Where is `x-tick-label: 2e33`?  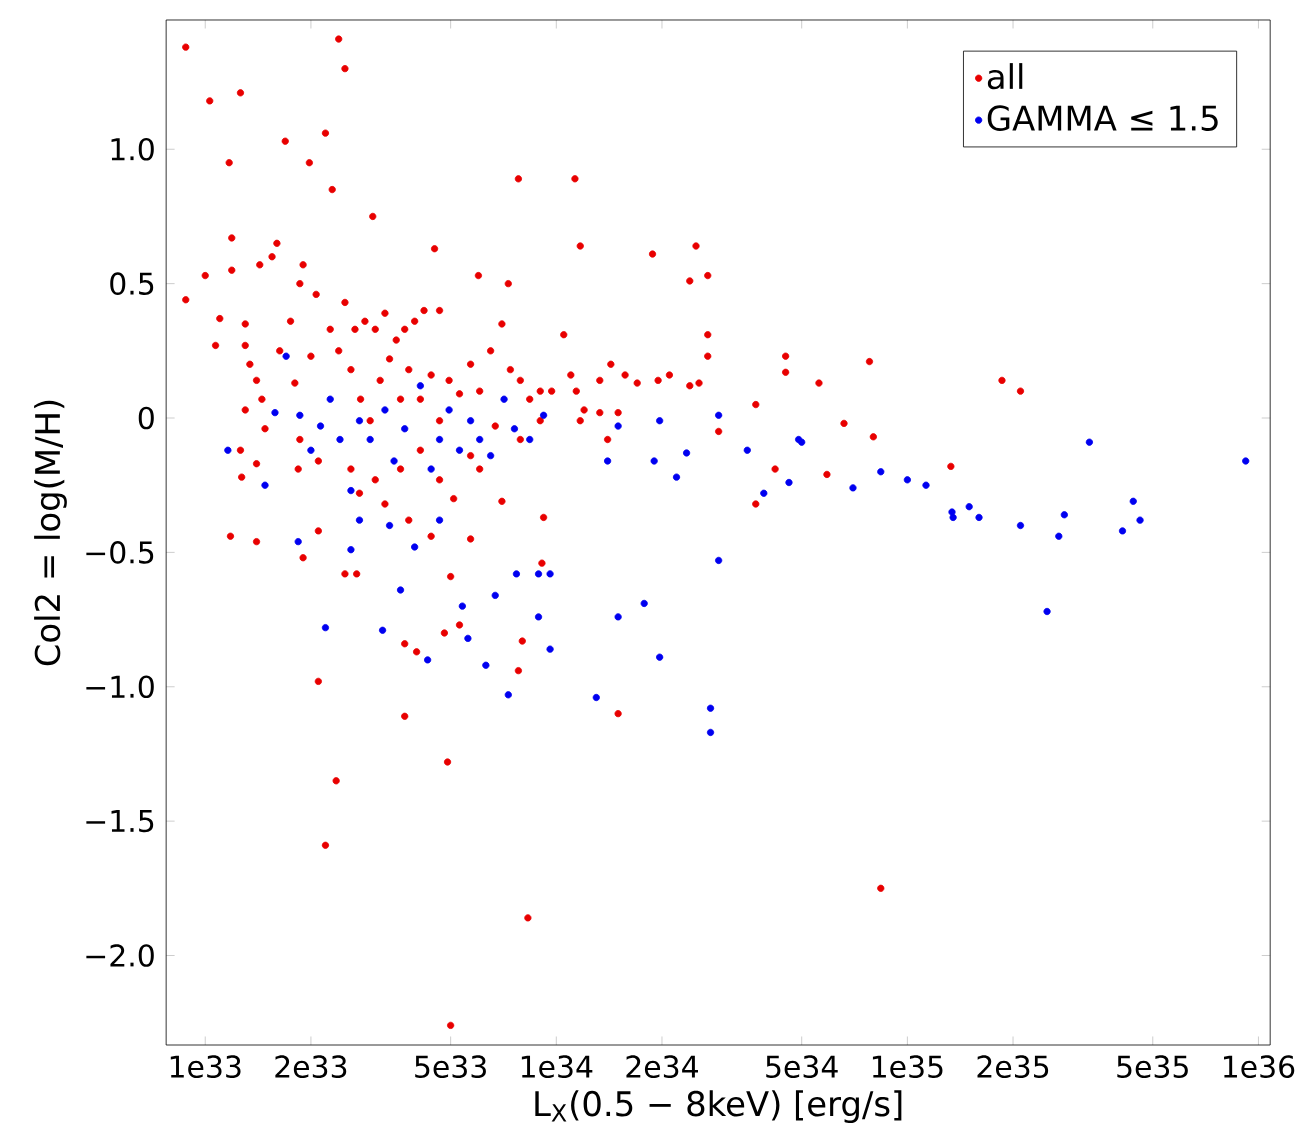 x-tick-label: 2e33 is located at coordinates (311, 1066).